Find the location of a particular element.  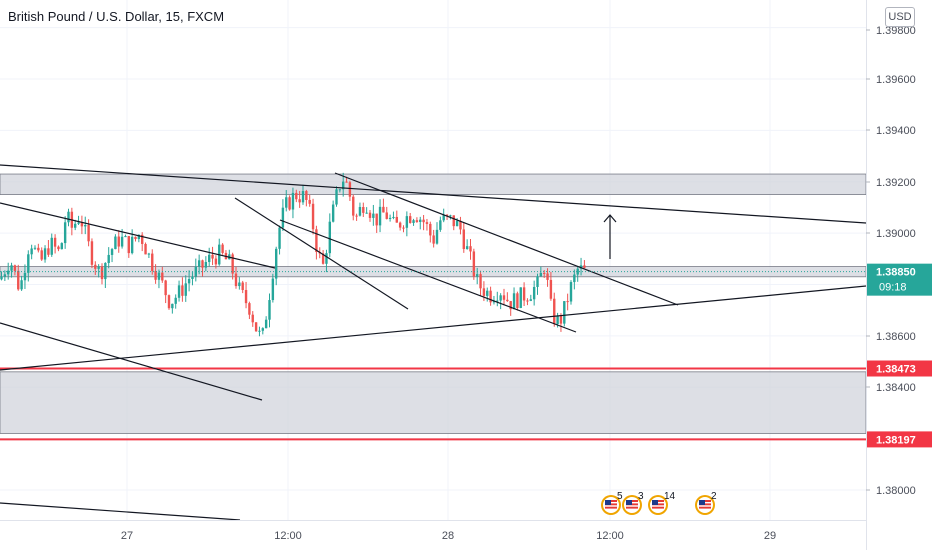

arrow-head is located at coordinates (610, 218).